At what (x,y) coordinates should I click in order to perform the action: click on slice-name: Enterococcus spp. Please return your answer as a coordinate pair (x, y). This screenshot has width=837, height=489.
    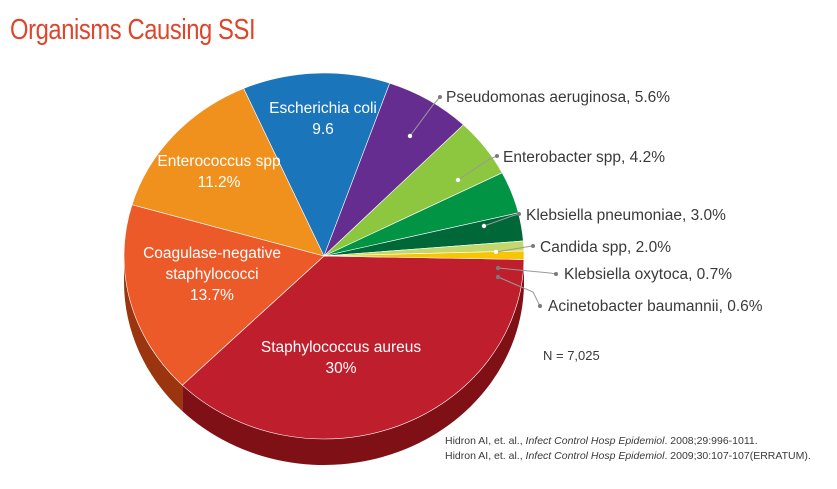
    Looking at the image, I should click on (218, 161).